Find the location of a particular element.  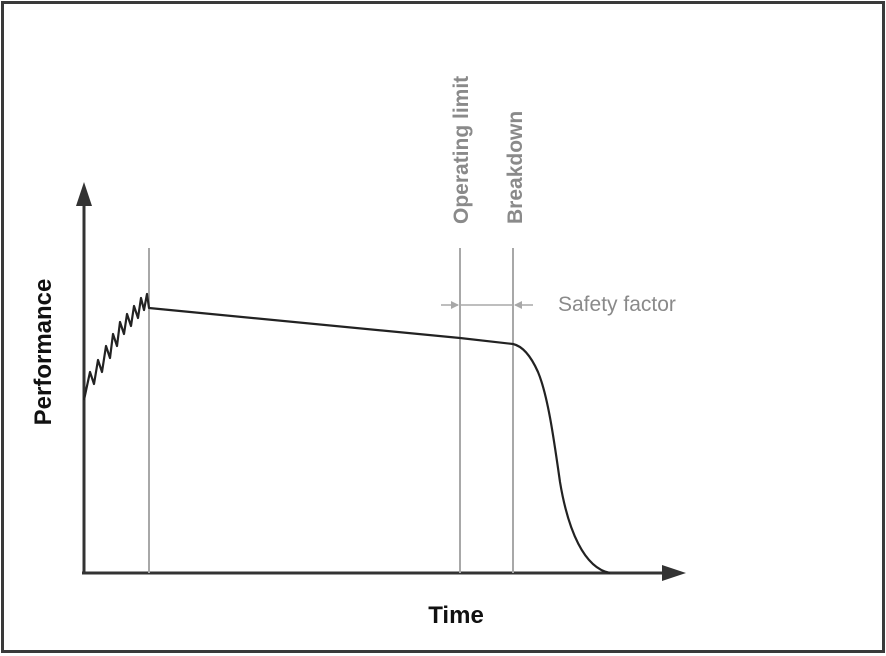

x-axis-arrowhead is located at coordinates (674, 573).